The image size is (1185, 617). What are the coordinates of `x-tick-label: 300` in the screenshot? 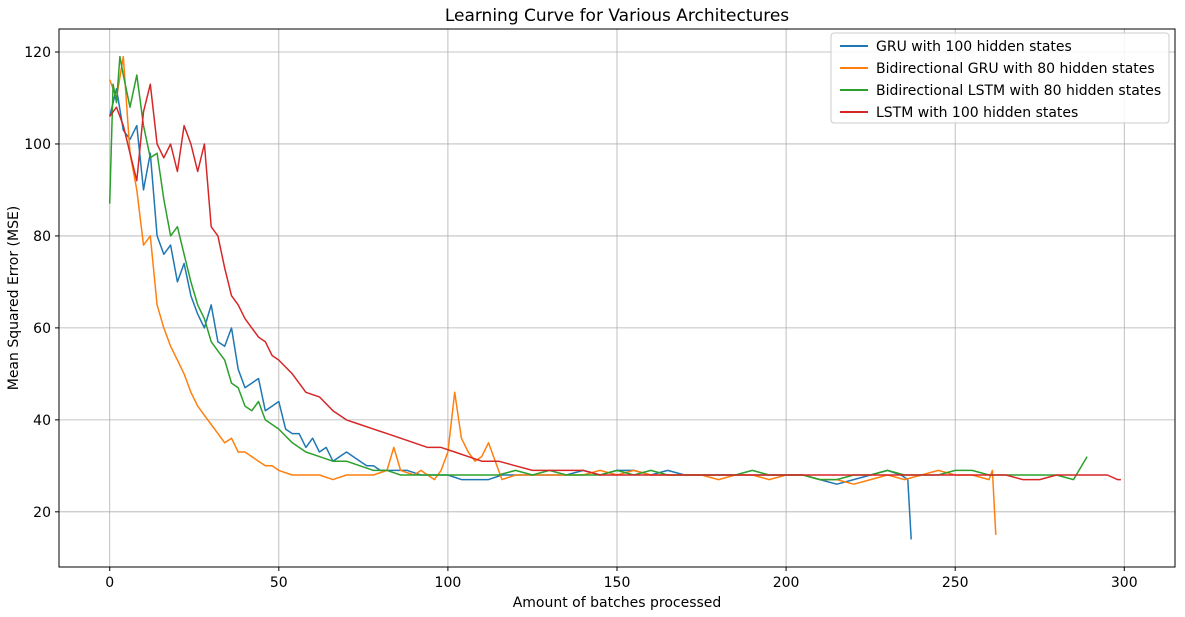 It's located at (1124, 583).